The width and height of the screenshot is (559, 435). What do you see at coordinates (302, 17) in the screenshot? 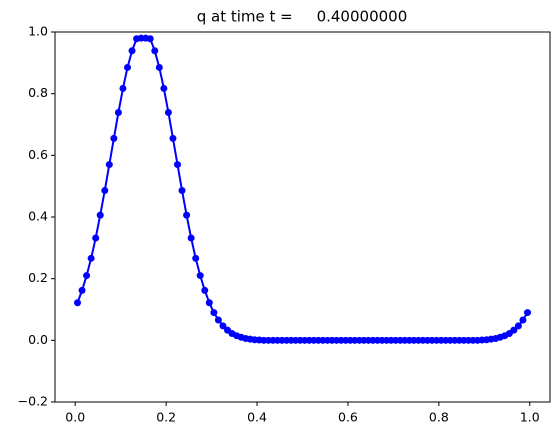
I see `chart-title: q at time t = 0.40000000` at bounding box center [302, 17].